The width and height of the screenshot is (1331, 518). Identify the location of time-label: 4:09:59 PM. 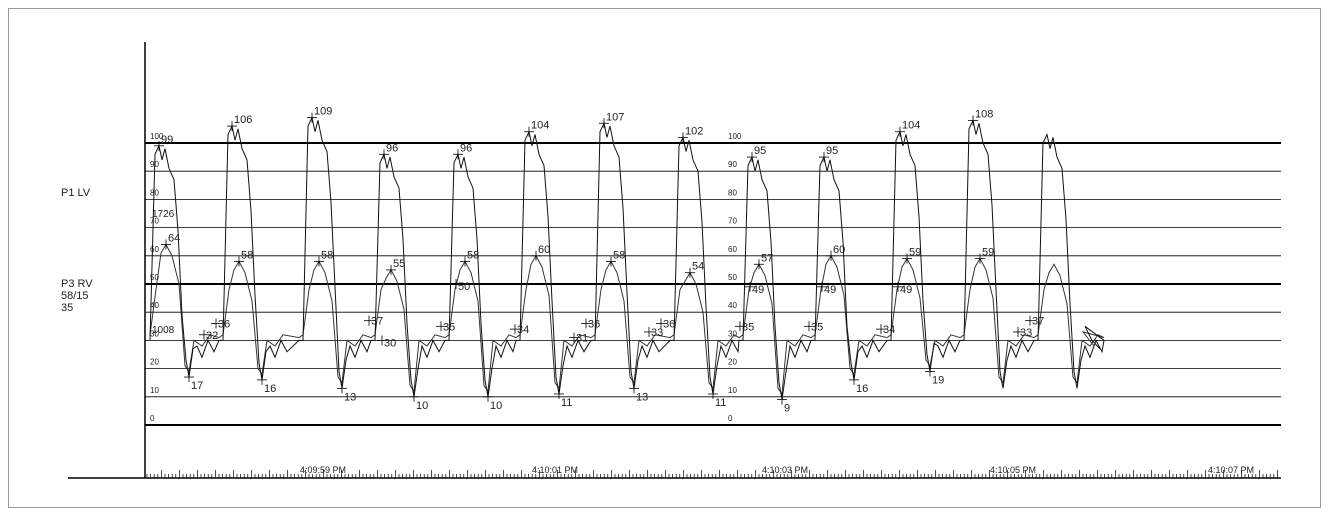
(323, 470).